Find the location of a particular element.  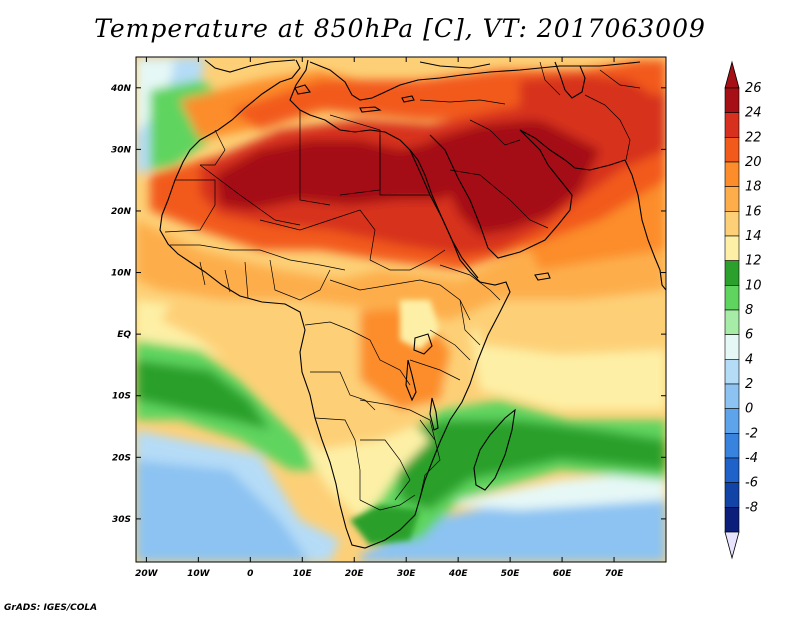

colorbar-label: 20 is located at coordinates (753, 162).